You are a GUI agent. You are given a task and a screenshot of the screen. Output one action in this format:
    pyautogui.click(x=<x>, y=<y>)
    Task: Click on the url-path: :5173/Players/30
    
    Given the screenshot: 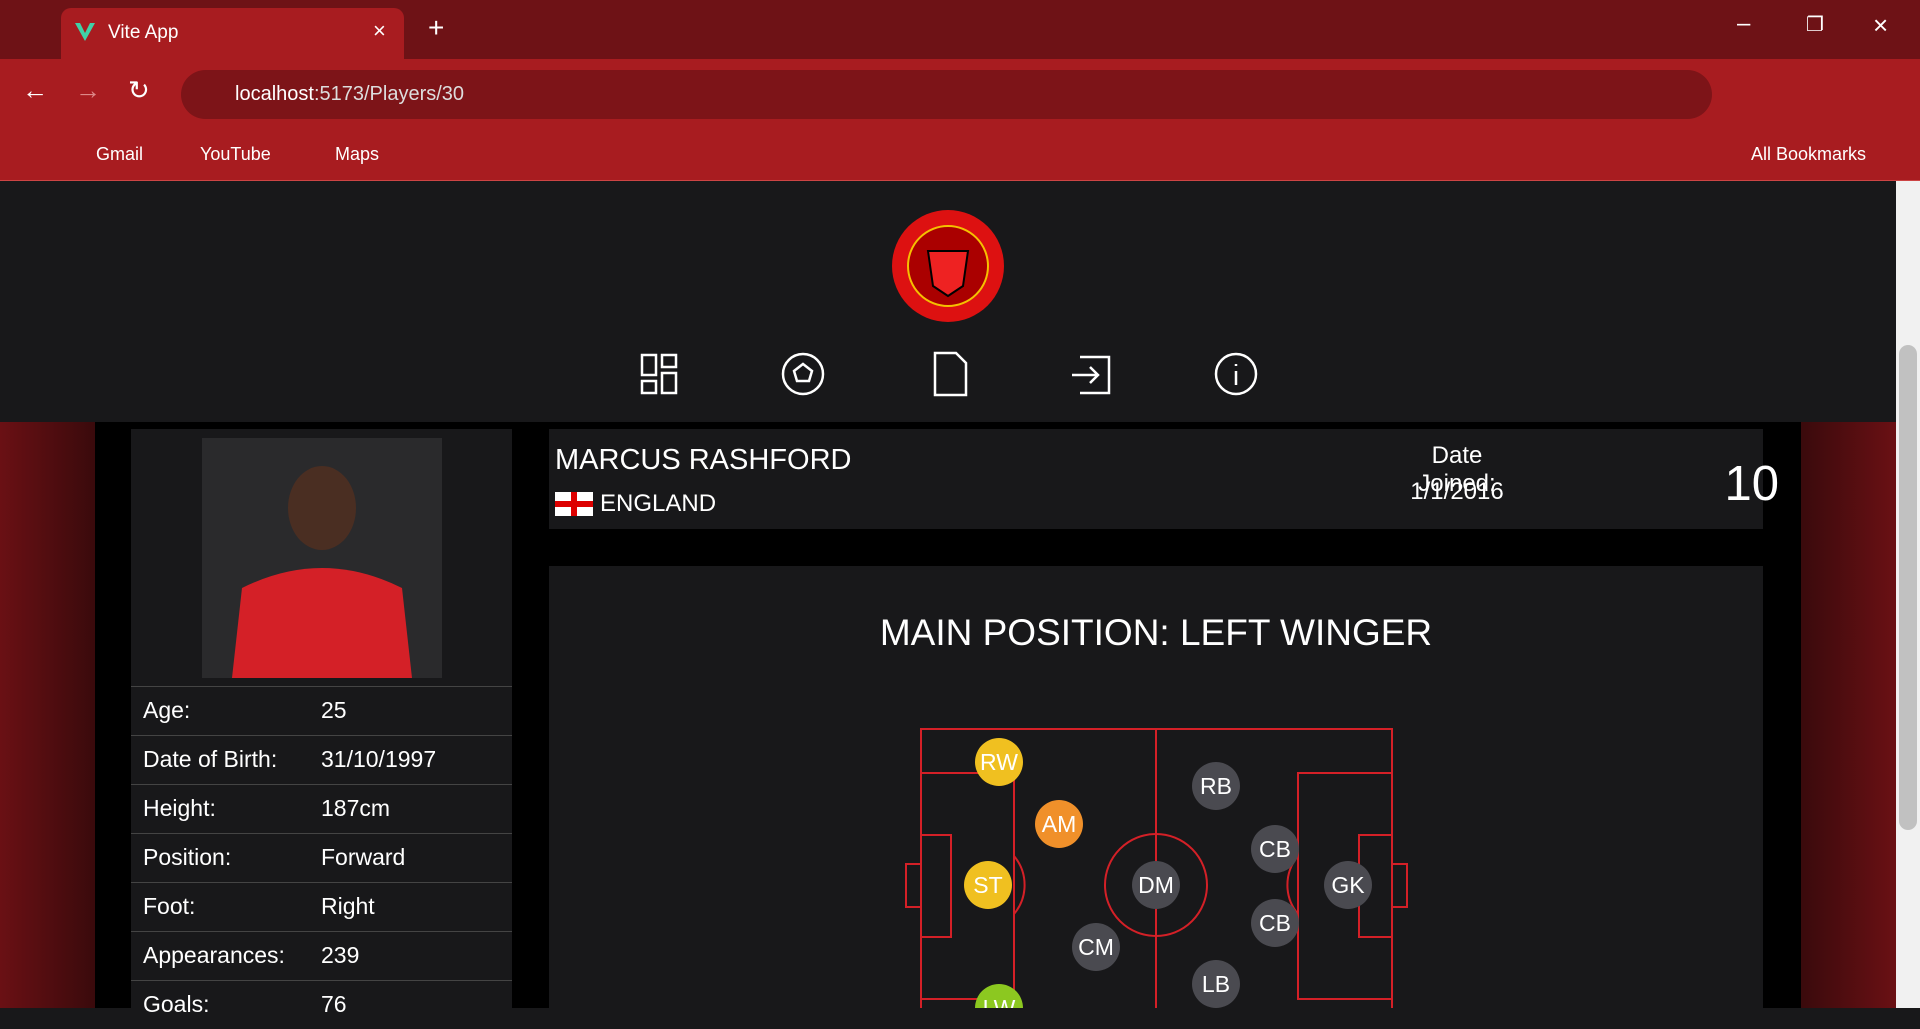 What is the action you would take?
    pyautogui.click(x=389, y=94)
    